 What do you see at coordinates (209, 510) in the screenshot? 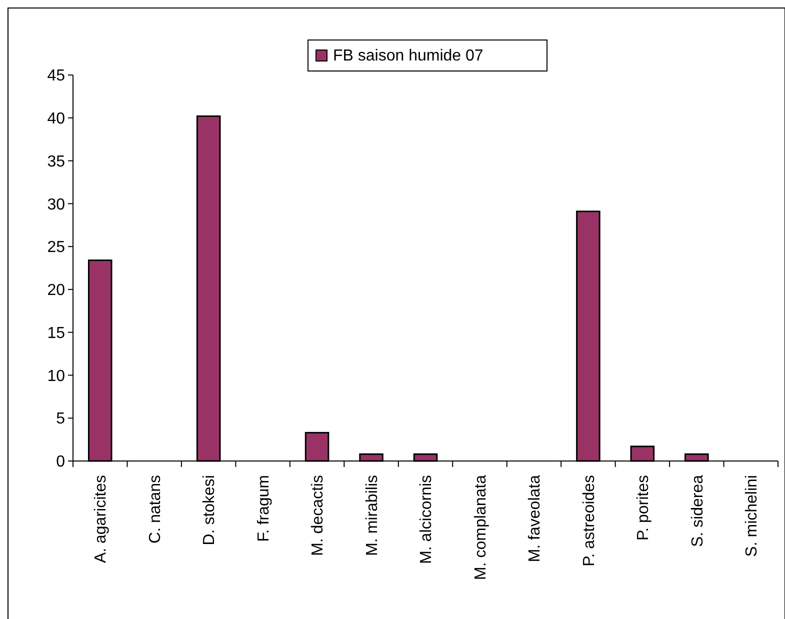
I see `x-tick-label: D. stokesi` at bounding box center [209, 510].